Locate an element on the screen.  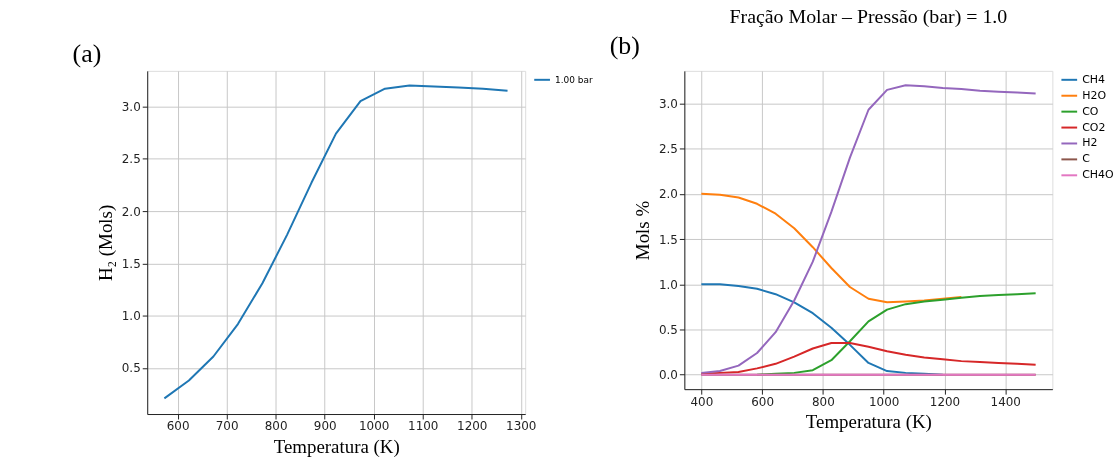
text: (b) is located at coordinates (624, 45).